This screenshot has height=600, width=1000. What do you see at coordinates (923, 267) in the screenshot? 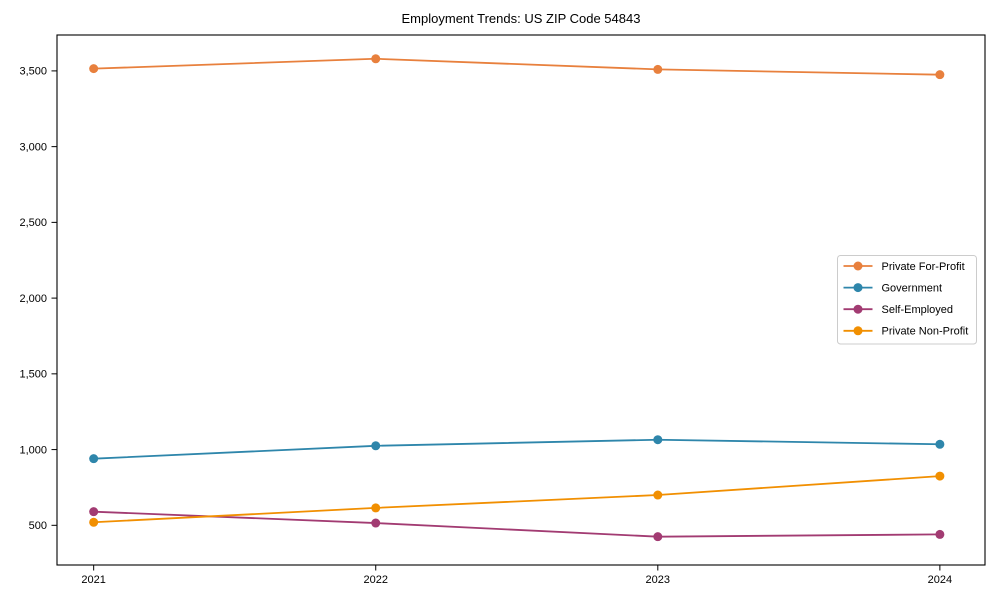
I see `legend-label: Private For-Profit` at bounding box center [923, 267].